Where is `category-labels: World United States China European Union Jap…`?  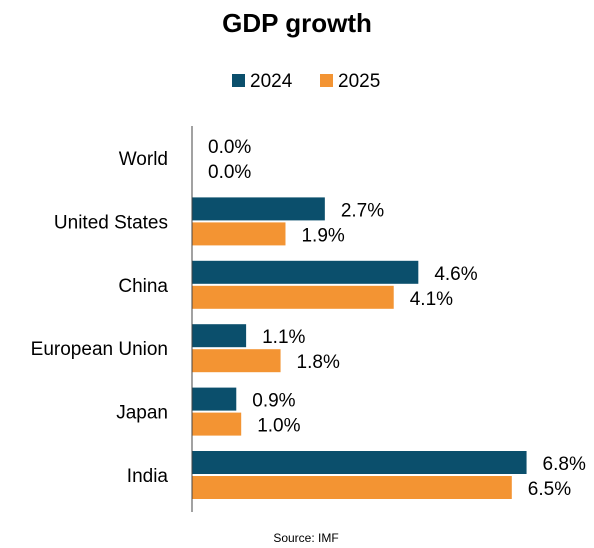
category-labels: World United States China European Union Jap… is located at coordinates (100, 318).